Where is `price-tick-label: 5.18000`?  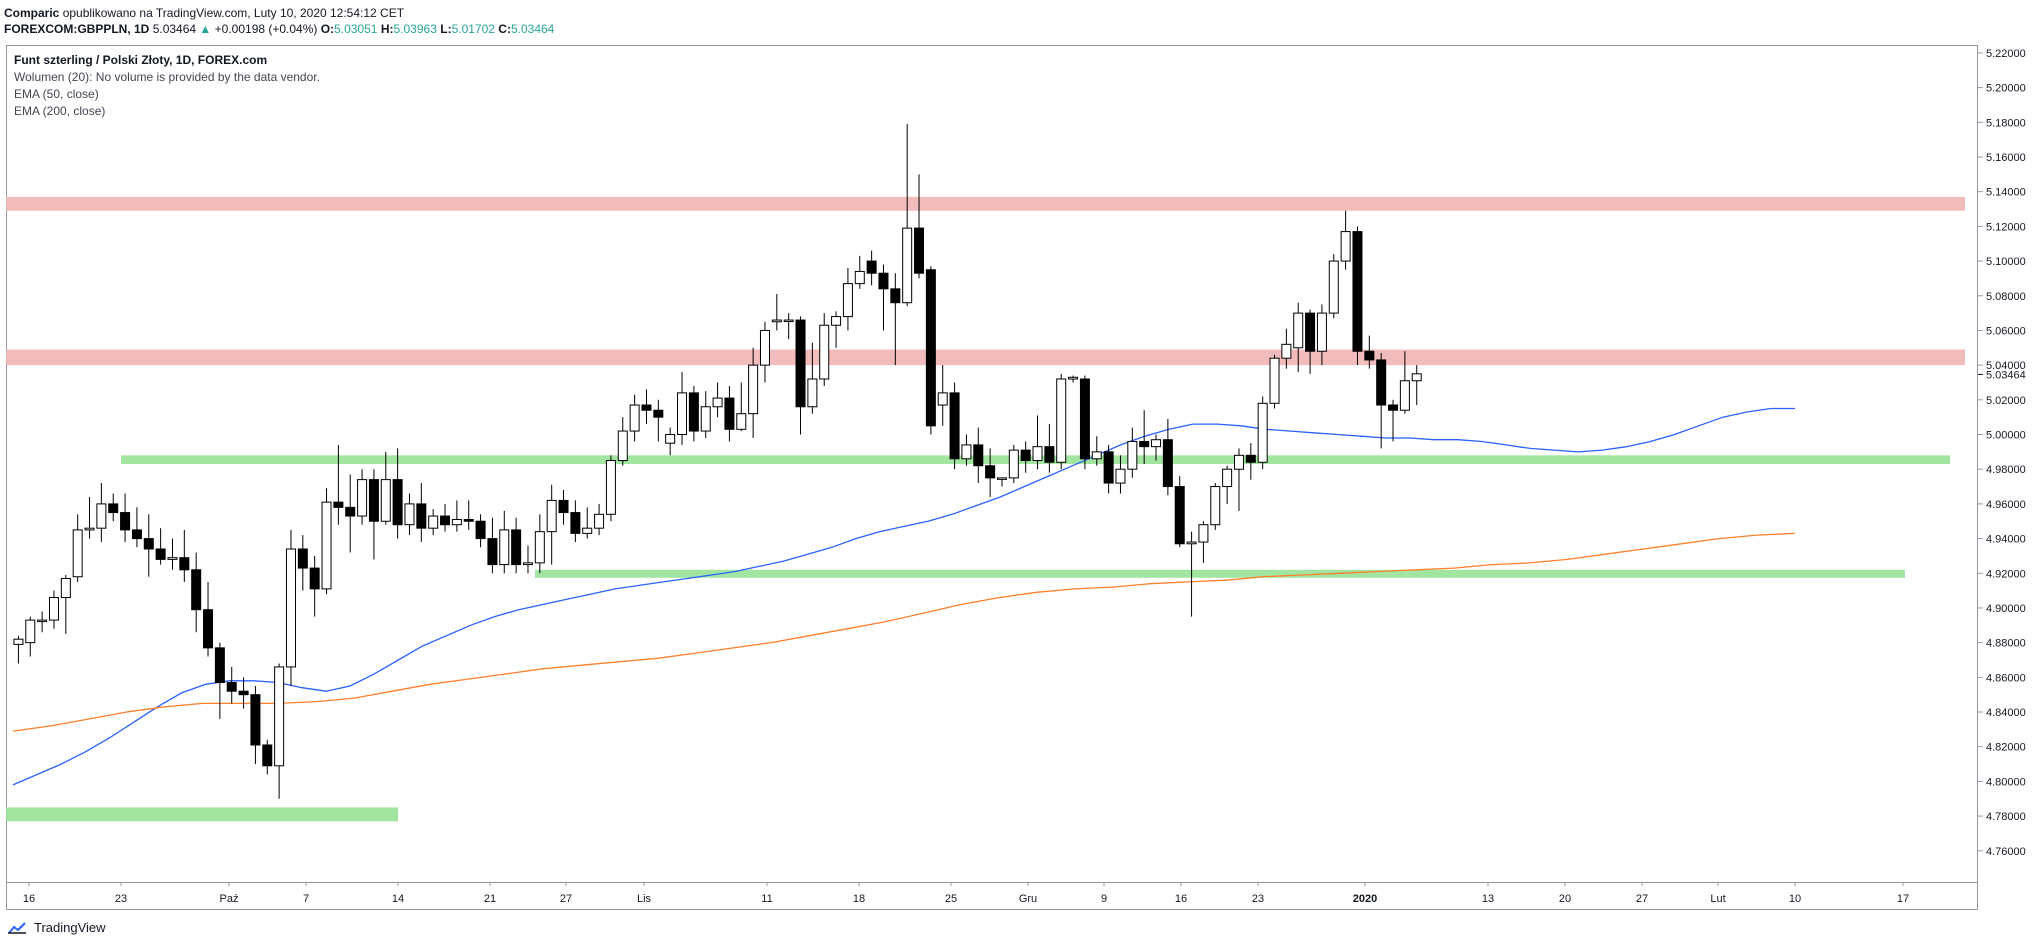 price-tick-label: 5.18000 is located at coordinates (2006, 123).